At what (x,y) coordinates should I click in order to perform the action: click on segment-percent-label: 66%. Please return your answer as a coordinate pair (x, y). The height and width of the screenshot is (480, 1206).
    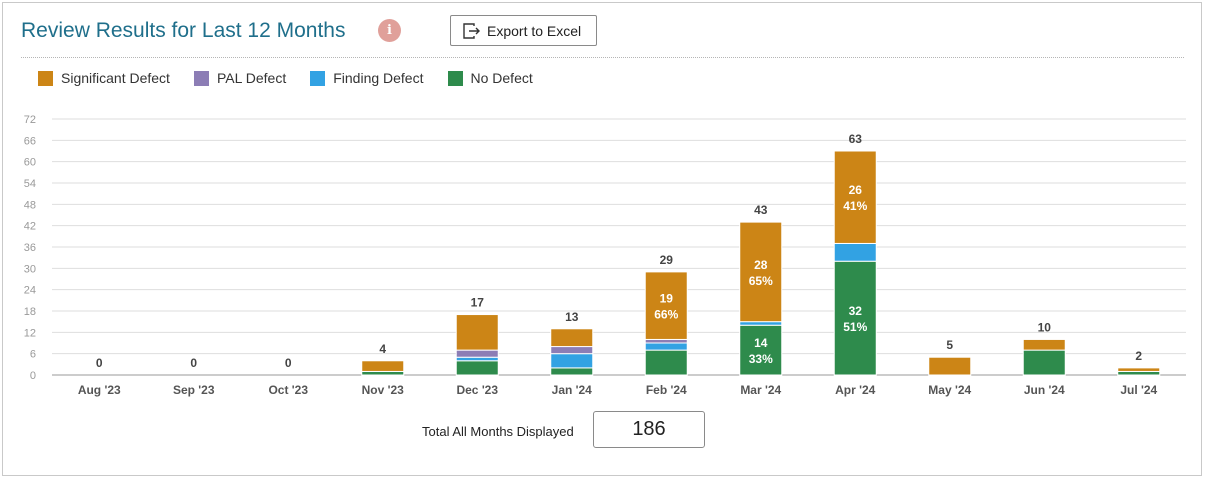
    Looking at the image, I should click on (666, 315).